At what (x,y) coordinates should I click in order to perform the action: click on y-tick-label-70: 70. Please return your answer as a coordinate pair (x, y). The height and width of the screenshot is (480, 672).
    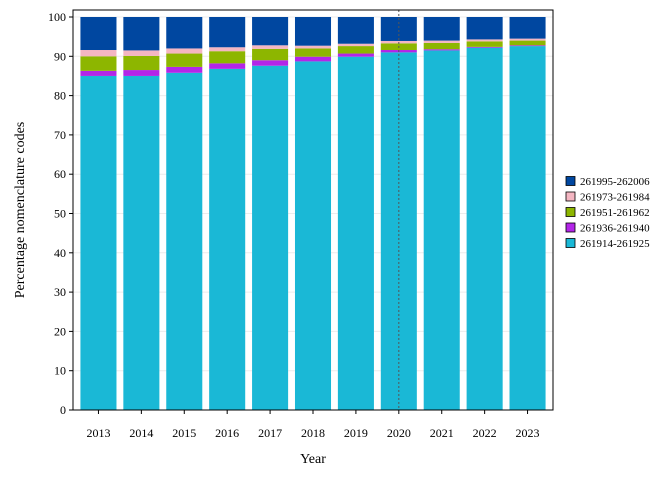
    Looking at the image, I should click on (60, 135).